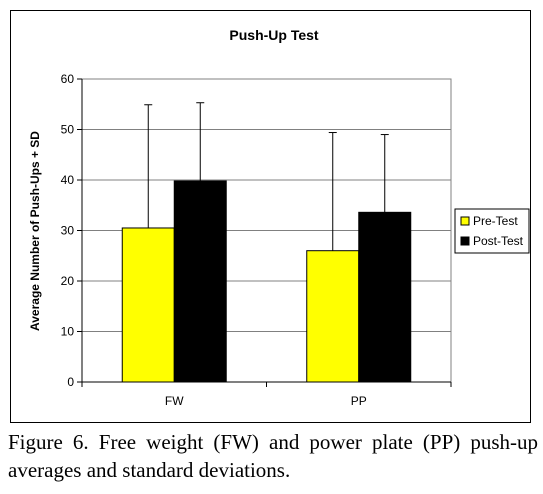  I want to click on x-tick-label: PP, so click(359, 401).